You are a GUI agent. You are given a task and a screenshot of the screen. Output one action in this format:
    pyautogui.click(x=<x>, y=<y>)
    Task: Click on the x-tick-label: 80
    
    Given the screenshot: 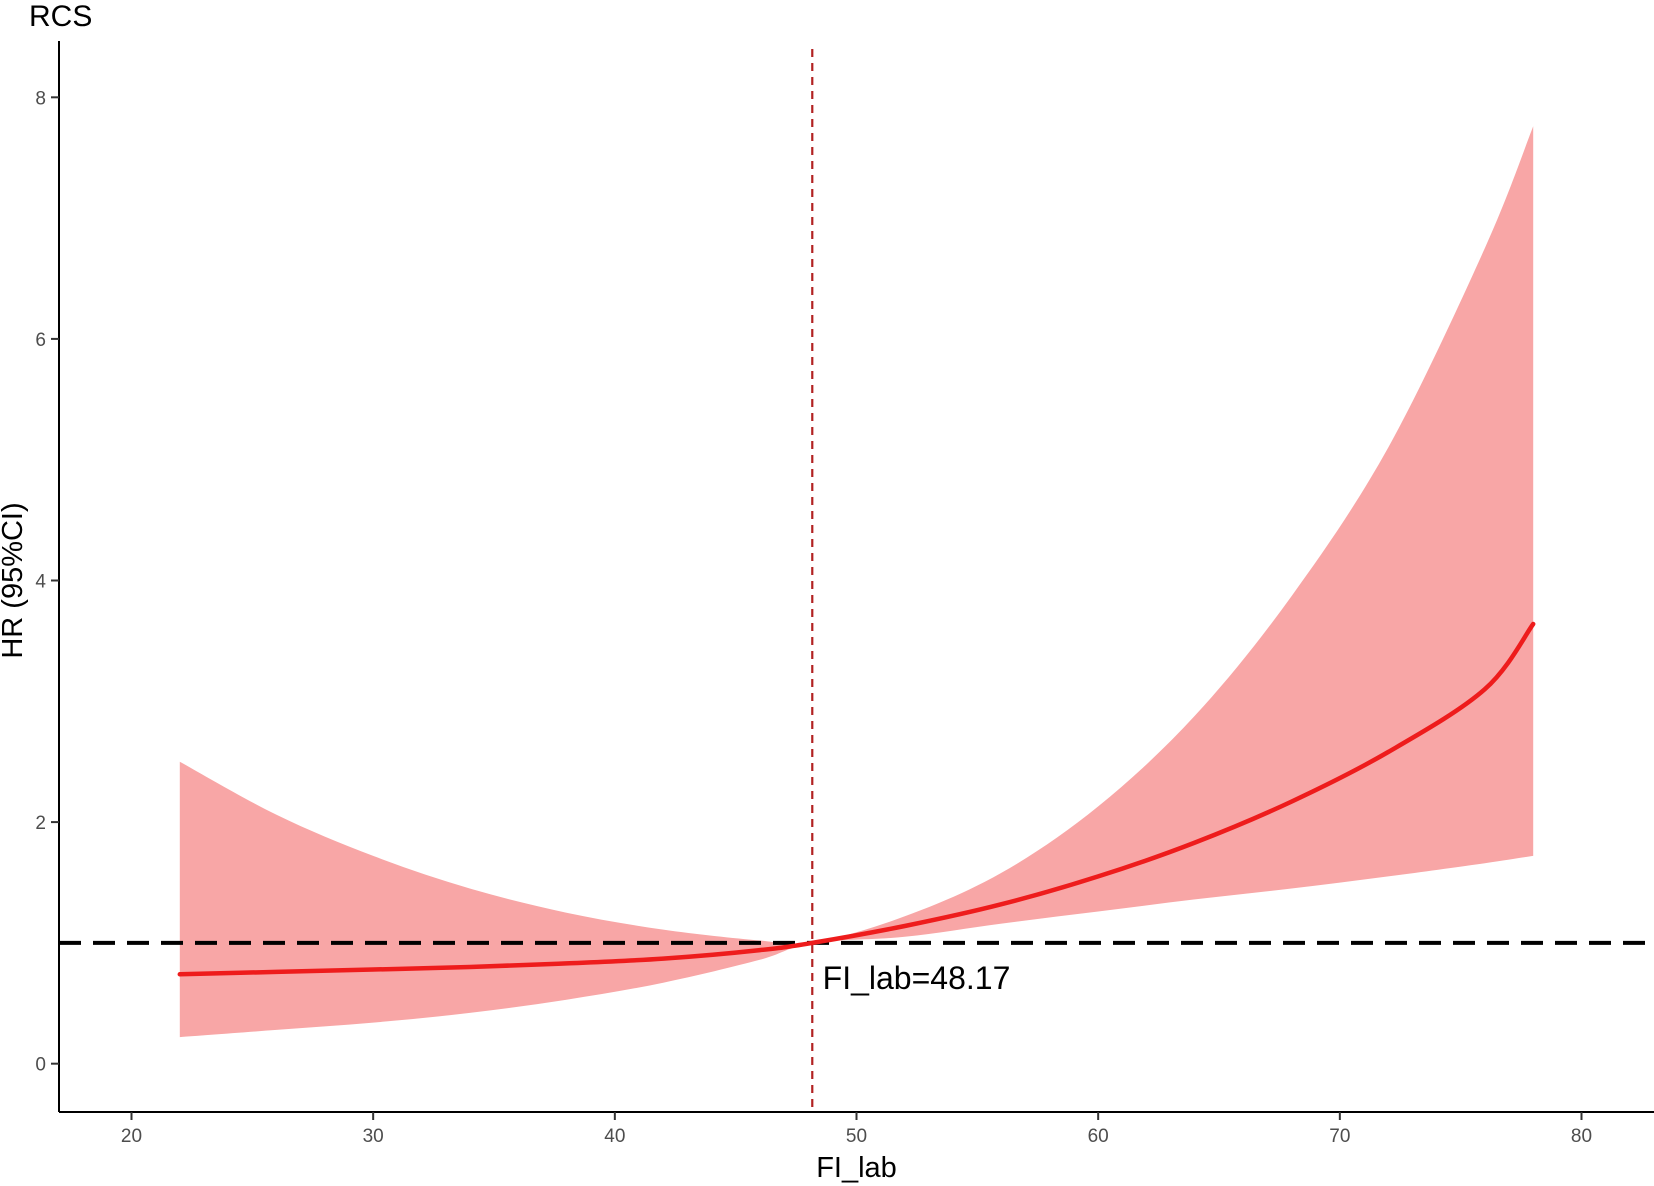 What is the action you would take?
    pyautogui.click(x=1581, y=1136)
    